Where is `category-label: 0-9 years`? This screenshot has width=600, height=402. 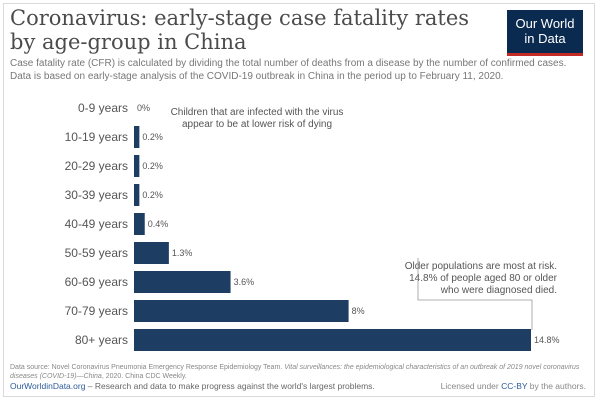 category-label: 0-9 years is located at coordinates (103, 108).